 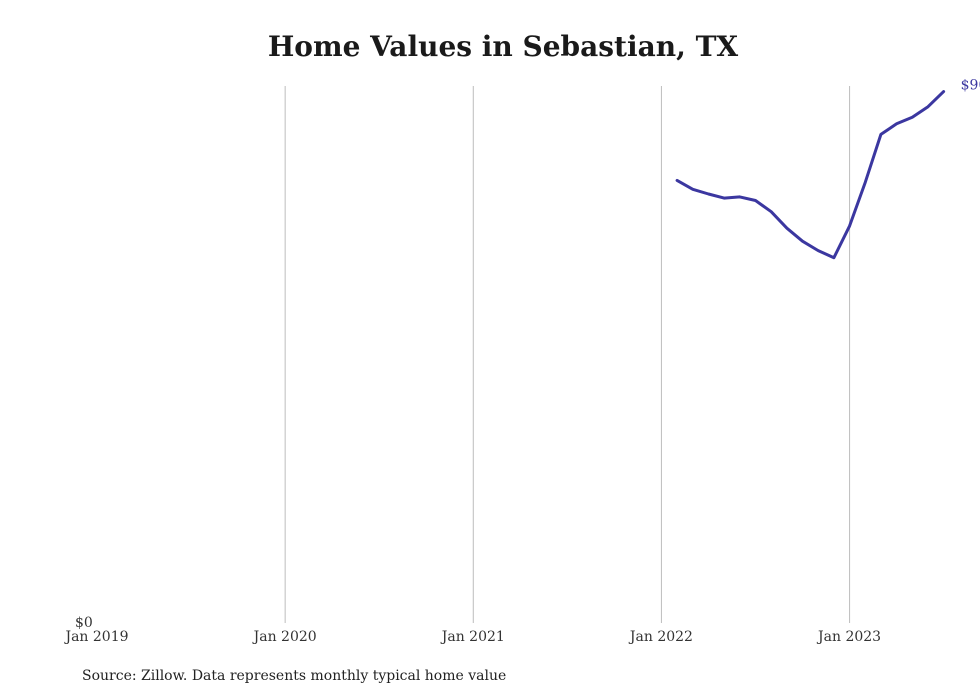 I want to click on y-axis-ticks: $0, so click(x=84, y=623).